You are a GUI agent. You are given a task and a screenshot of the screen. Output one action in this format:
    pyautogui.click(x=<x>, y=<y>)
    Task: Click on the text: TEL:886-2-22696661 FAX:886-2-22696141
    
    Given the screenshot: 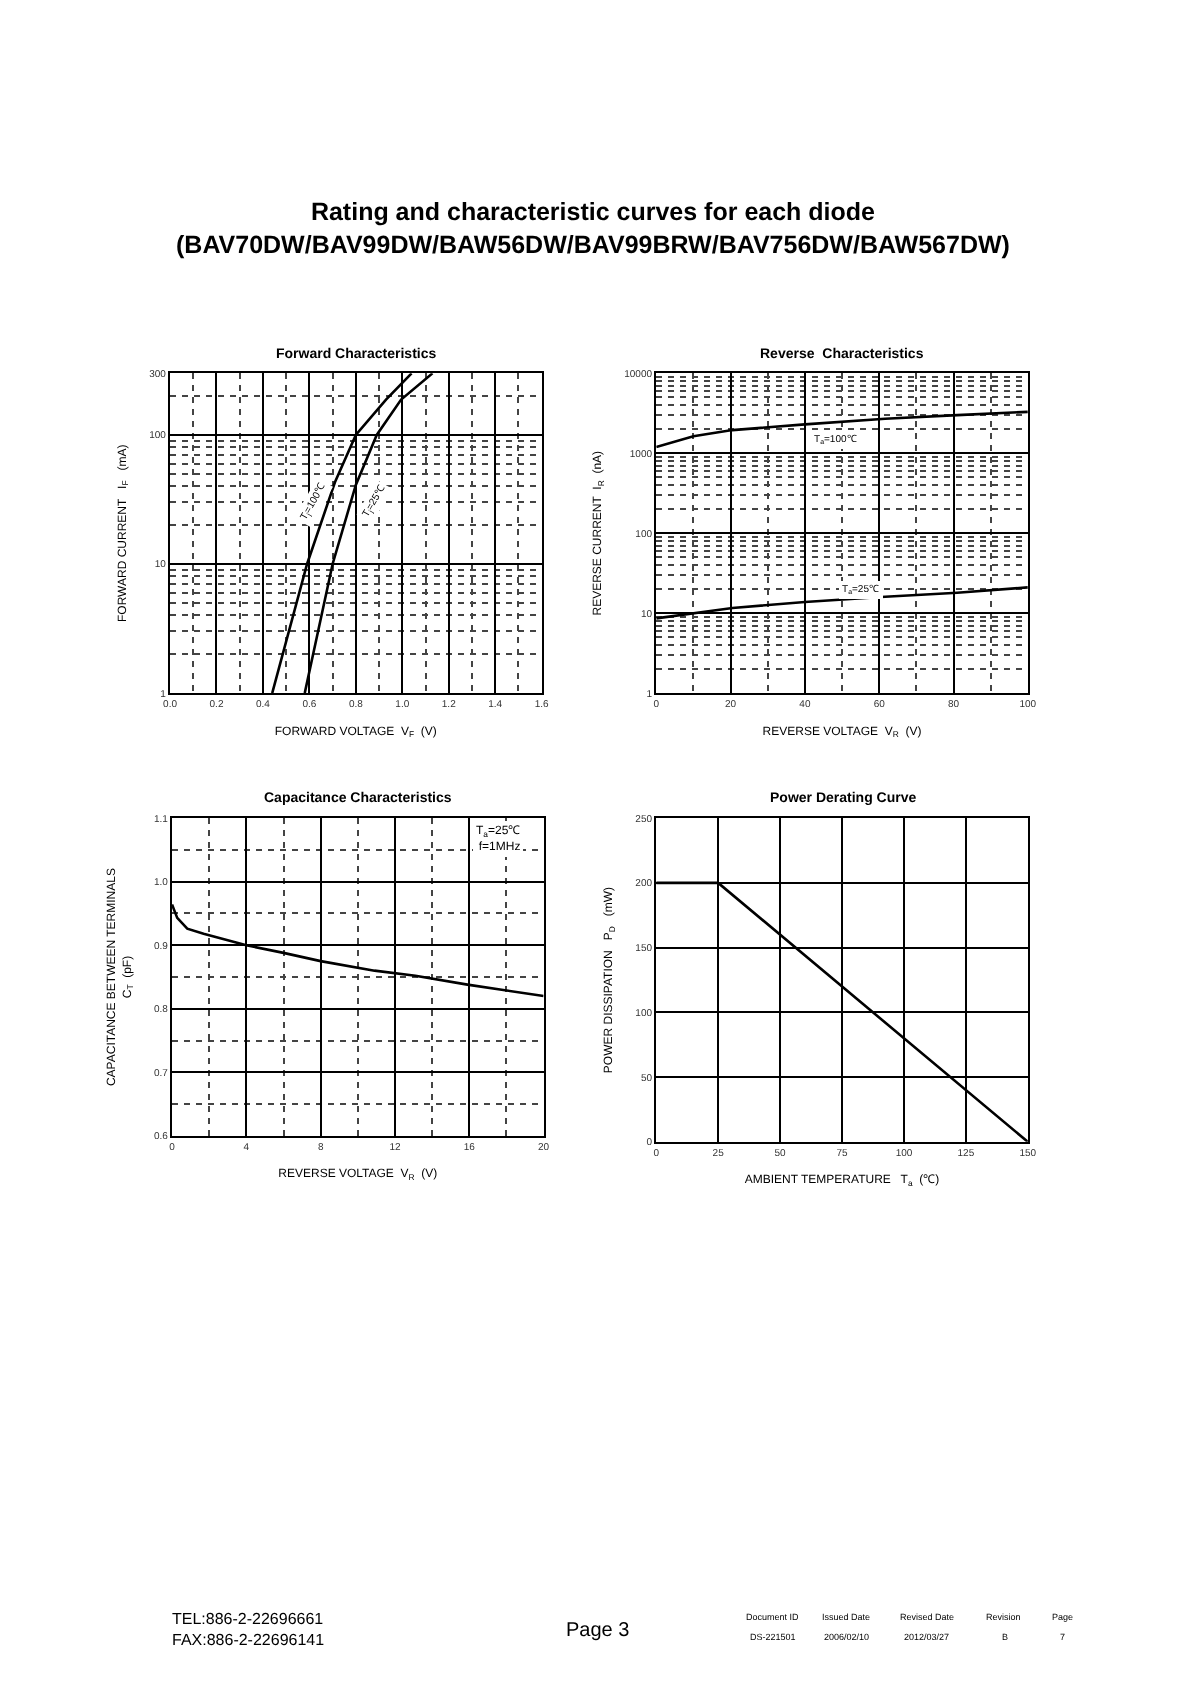 What is the action you would take?
    pyautogui.click(x=249, y=1629)
    